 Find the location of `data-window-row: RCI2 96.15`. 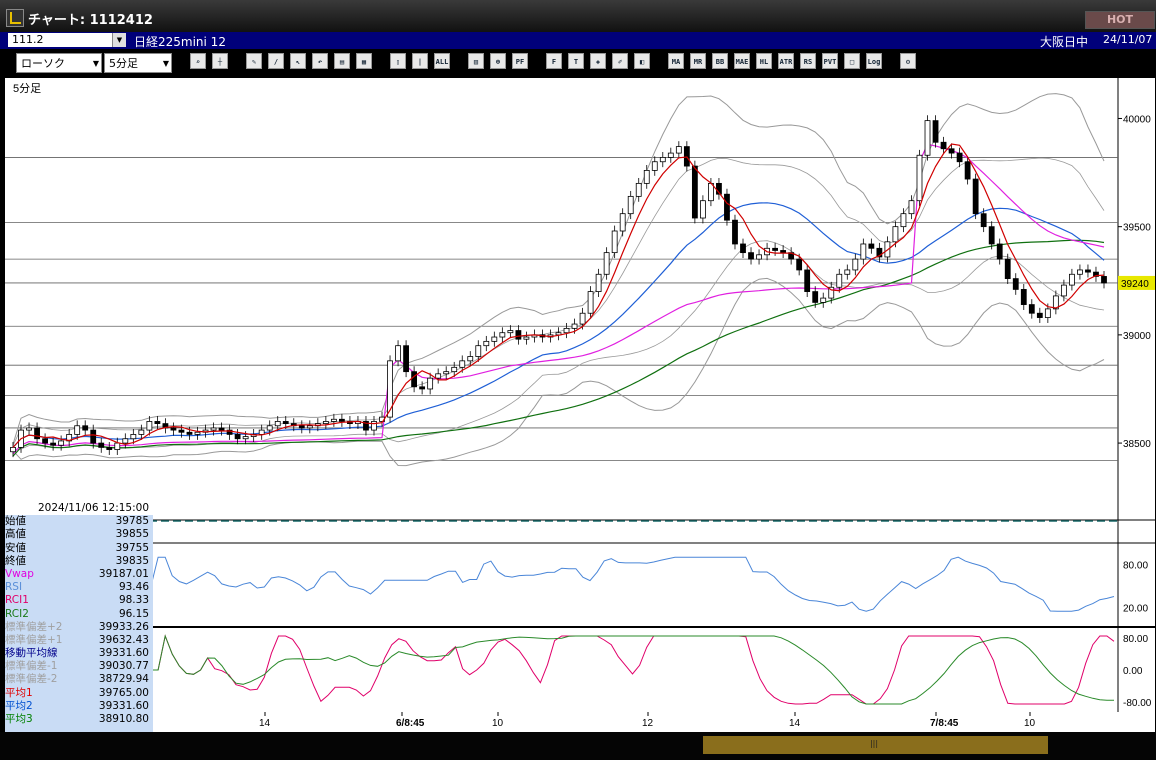

data-window-row: RCI2 96.15 is located at coordinates (79, 614).